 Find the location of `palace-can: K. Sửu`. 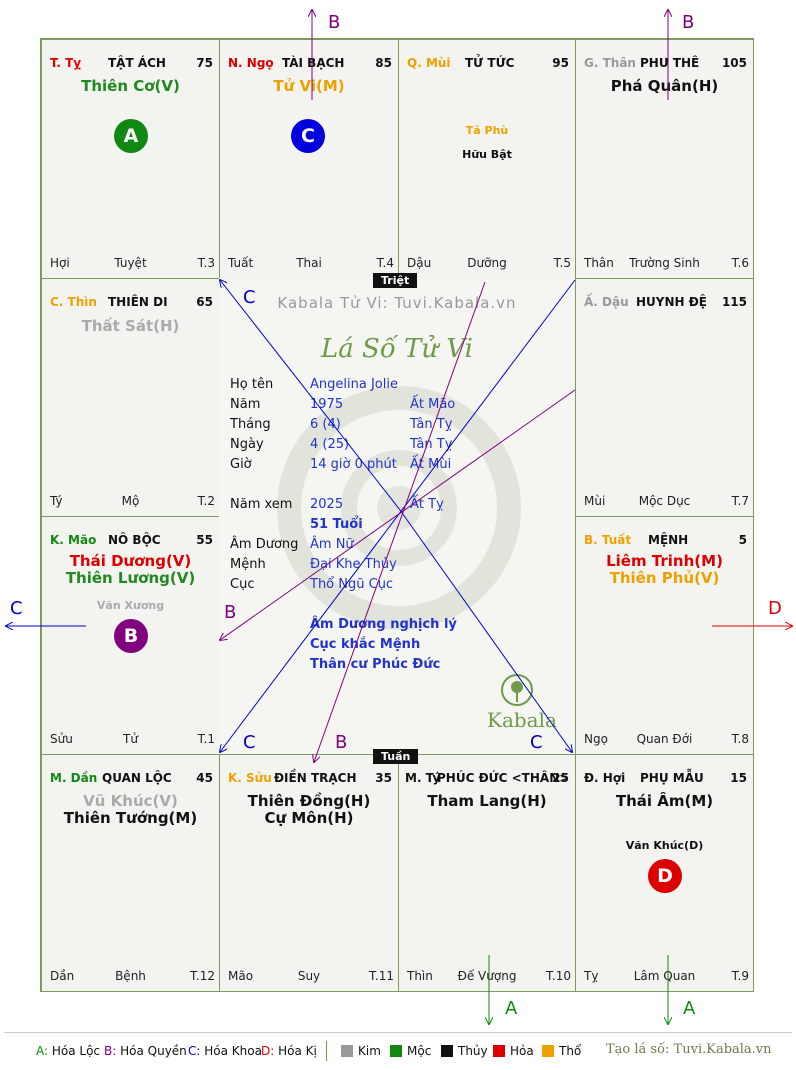

palace-can: K. Sửu is located at coordinates (250, 778).